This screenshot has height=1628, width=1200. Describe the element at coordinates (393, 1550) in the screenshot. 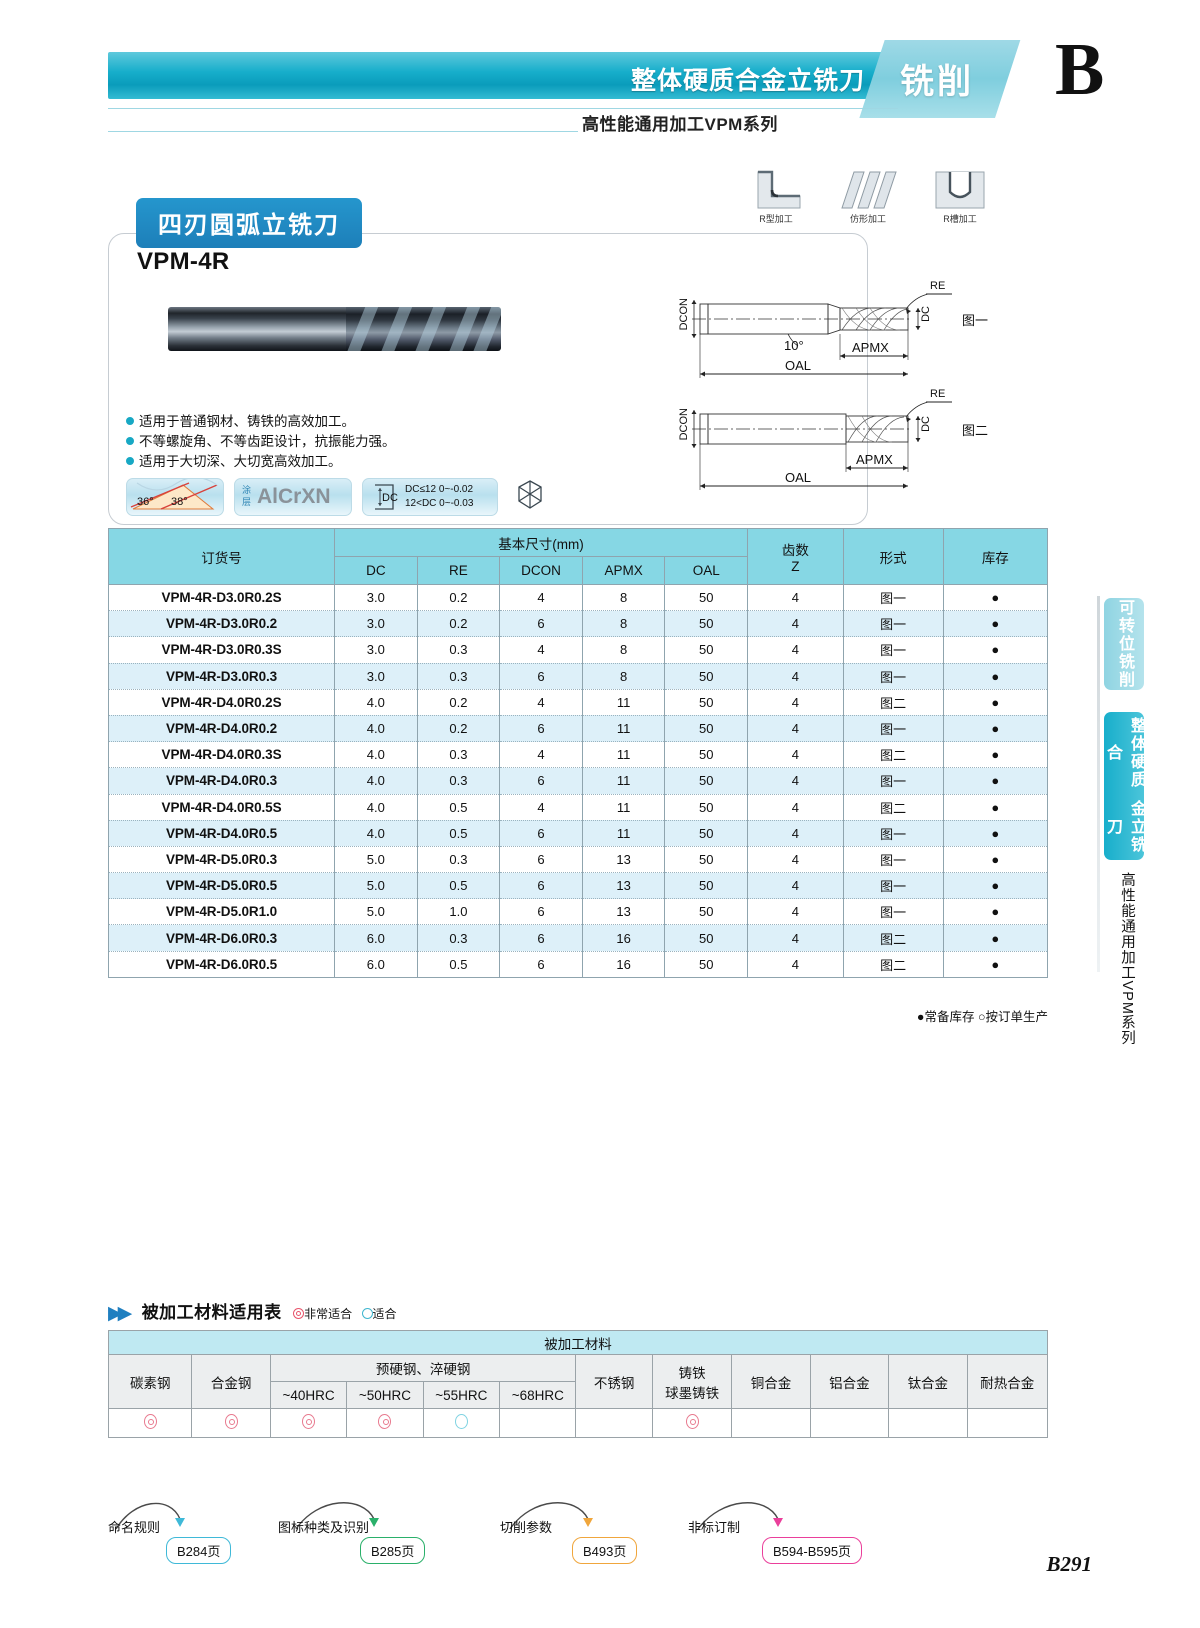

I see `reference-page-pill: B285页` at that location.